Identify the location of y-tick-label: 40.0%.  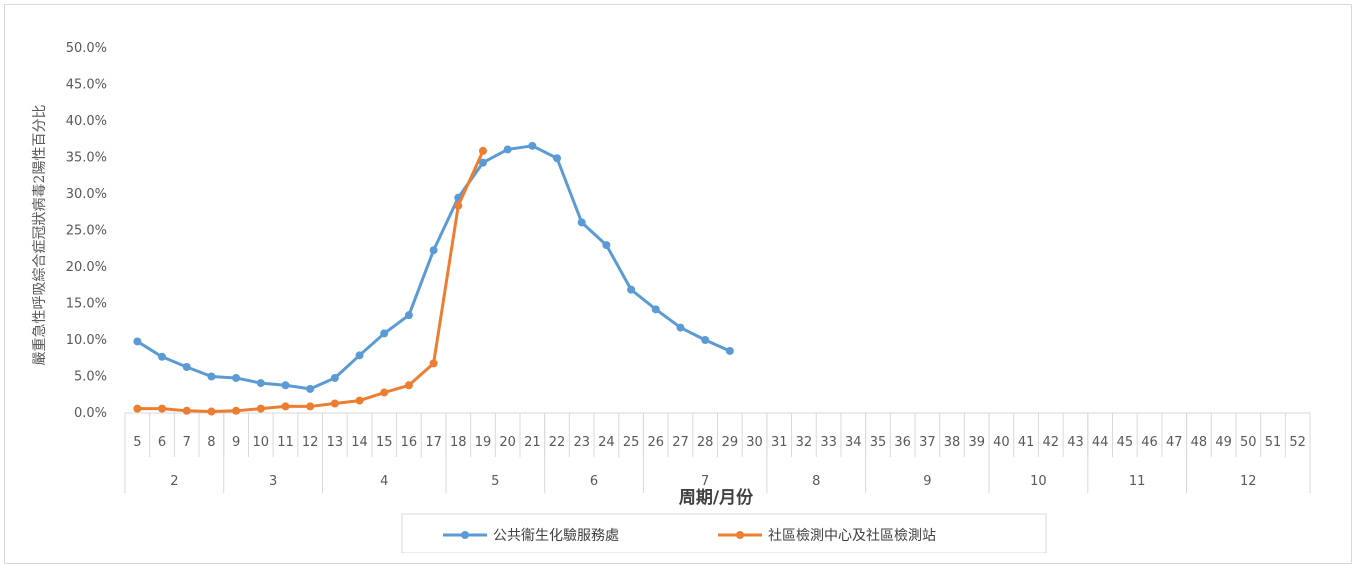
(86, 121).